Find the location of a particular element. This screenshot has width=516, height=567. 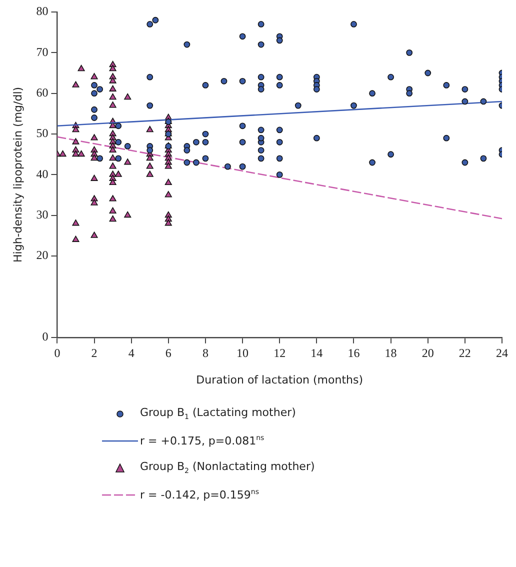

x-tick-label: 16 is located at coordinates (354, 353).